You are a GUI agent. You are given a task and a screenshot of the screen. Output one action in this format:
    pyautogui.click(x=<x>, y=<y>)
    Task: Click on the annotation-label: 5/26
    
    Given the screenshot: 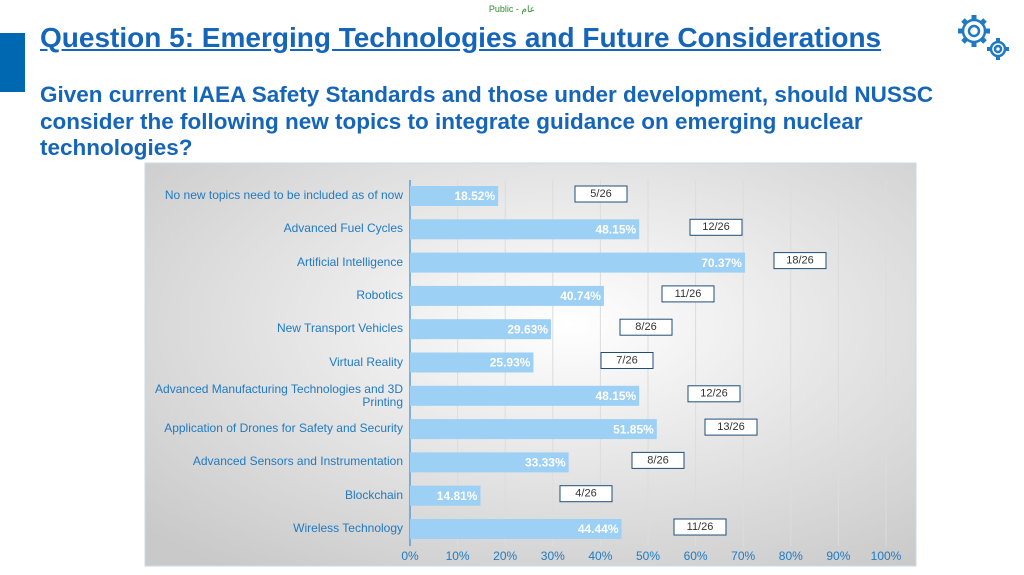 What is the action you would take?
    pyautogui.click(x=600, y=194)
    